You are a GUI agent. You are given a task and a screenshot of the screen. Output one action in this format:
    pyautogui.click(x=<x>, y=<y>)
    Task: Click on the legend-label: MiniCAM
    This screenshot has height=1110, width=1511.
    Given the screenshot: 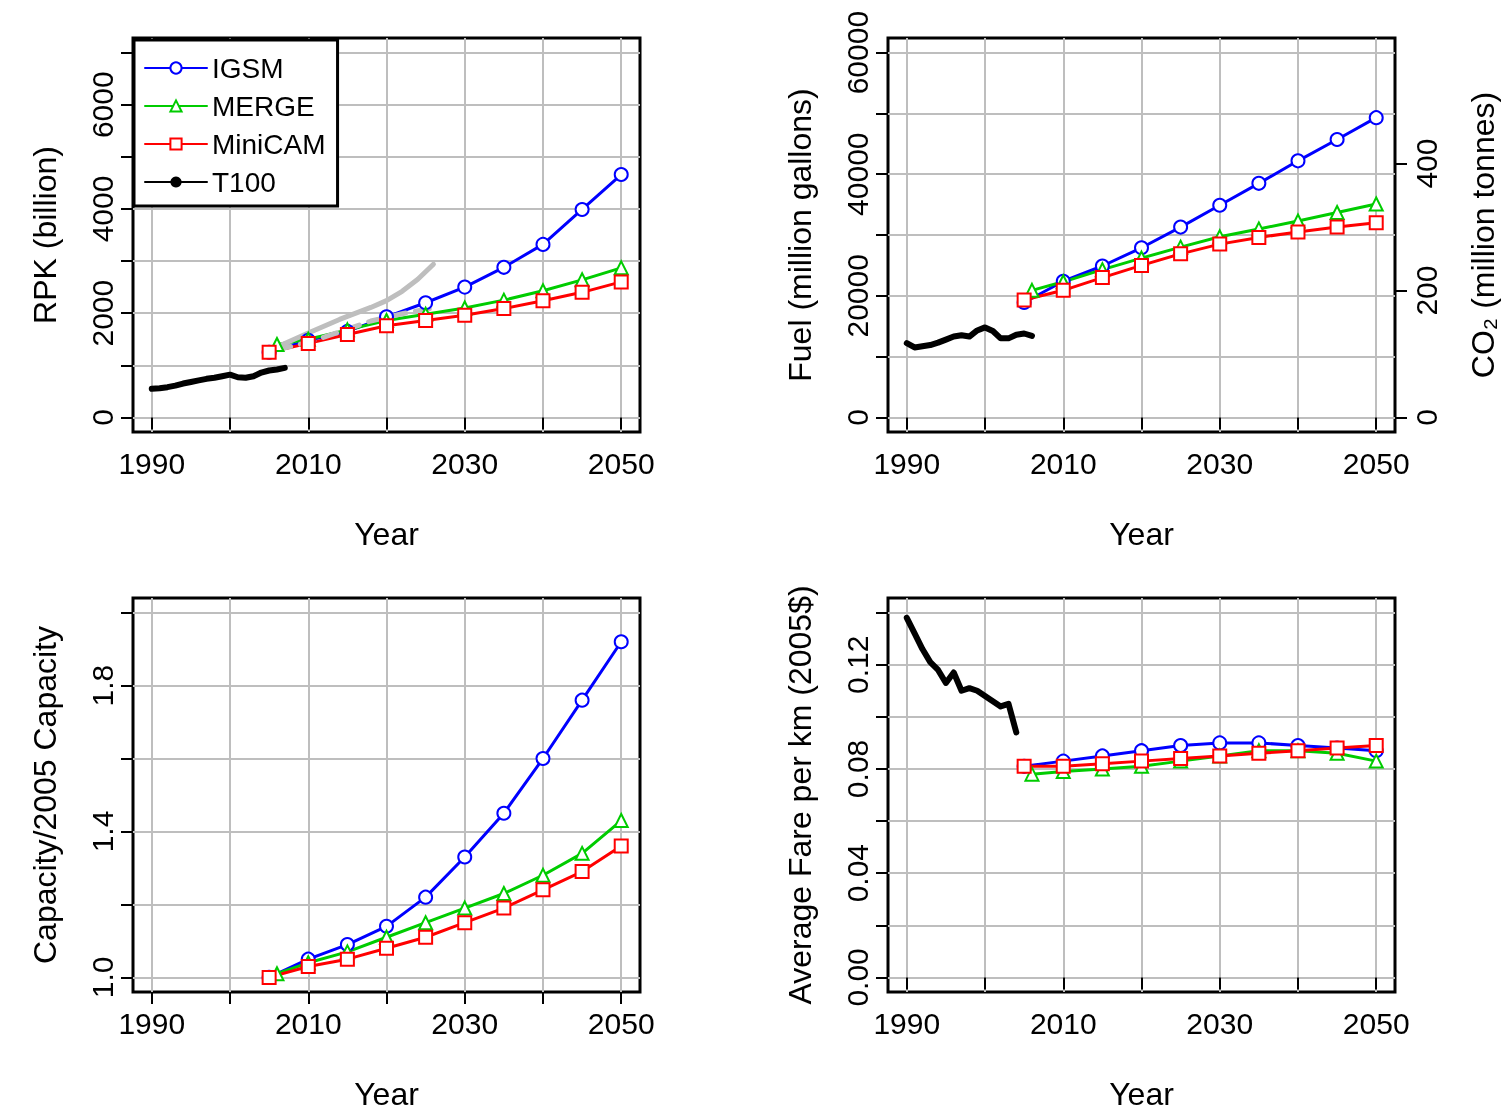 What is the action you would take?
    pyautogui.click(x=269, y=144)
    